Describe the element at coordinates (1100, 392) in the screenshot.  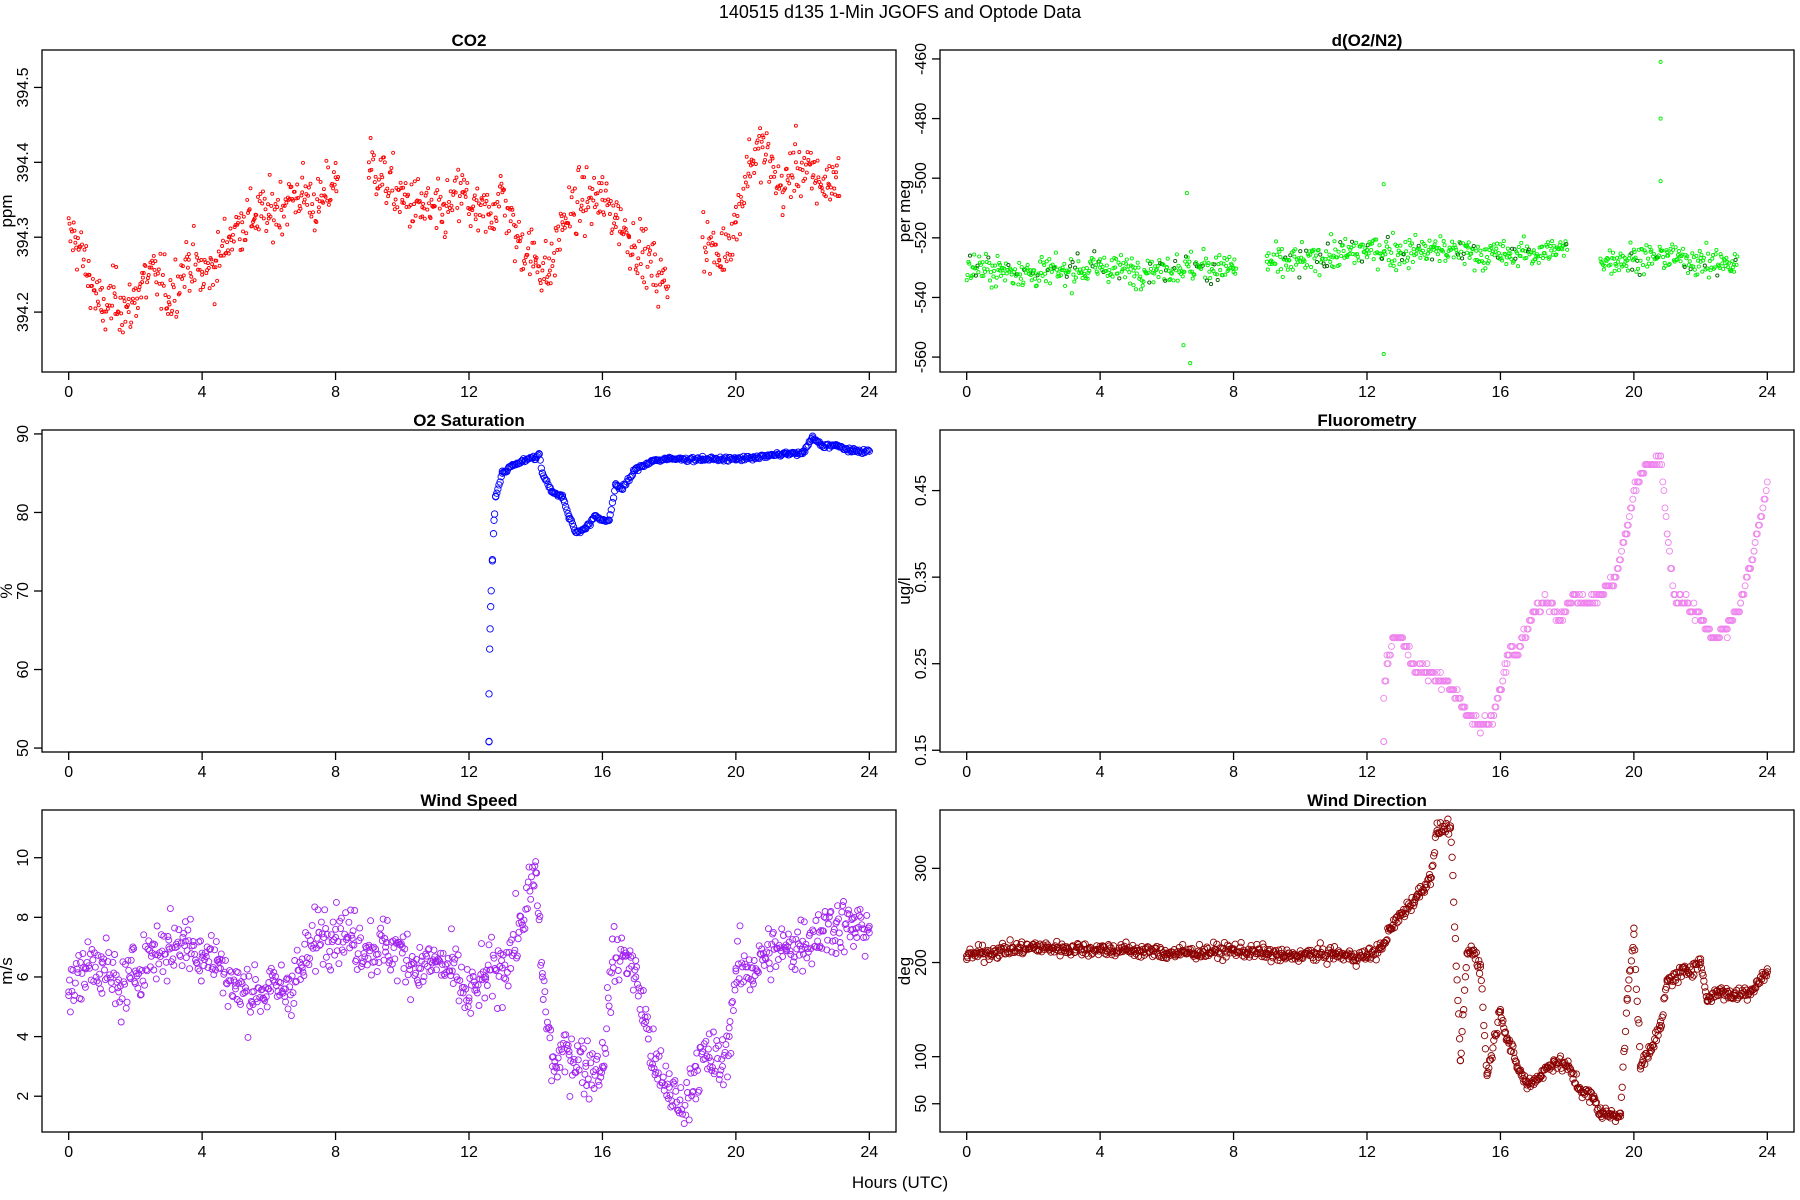
I see `x-tick-label-do2n2-4: 4` at that location.